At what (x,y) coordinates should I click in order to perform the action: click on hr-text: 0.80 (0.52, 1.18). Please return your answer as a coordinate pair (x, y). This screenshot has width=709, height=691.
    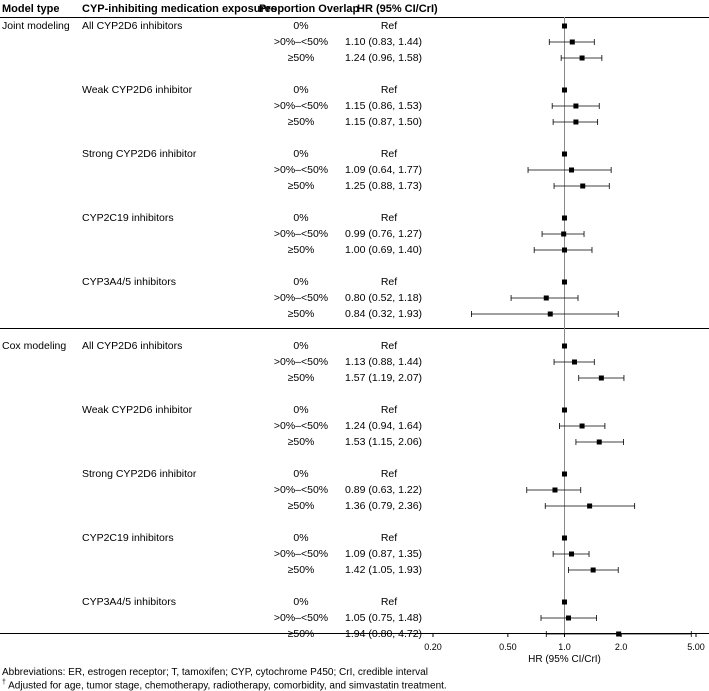
    Looking at the image, I should click on (384, 298).